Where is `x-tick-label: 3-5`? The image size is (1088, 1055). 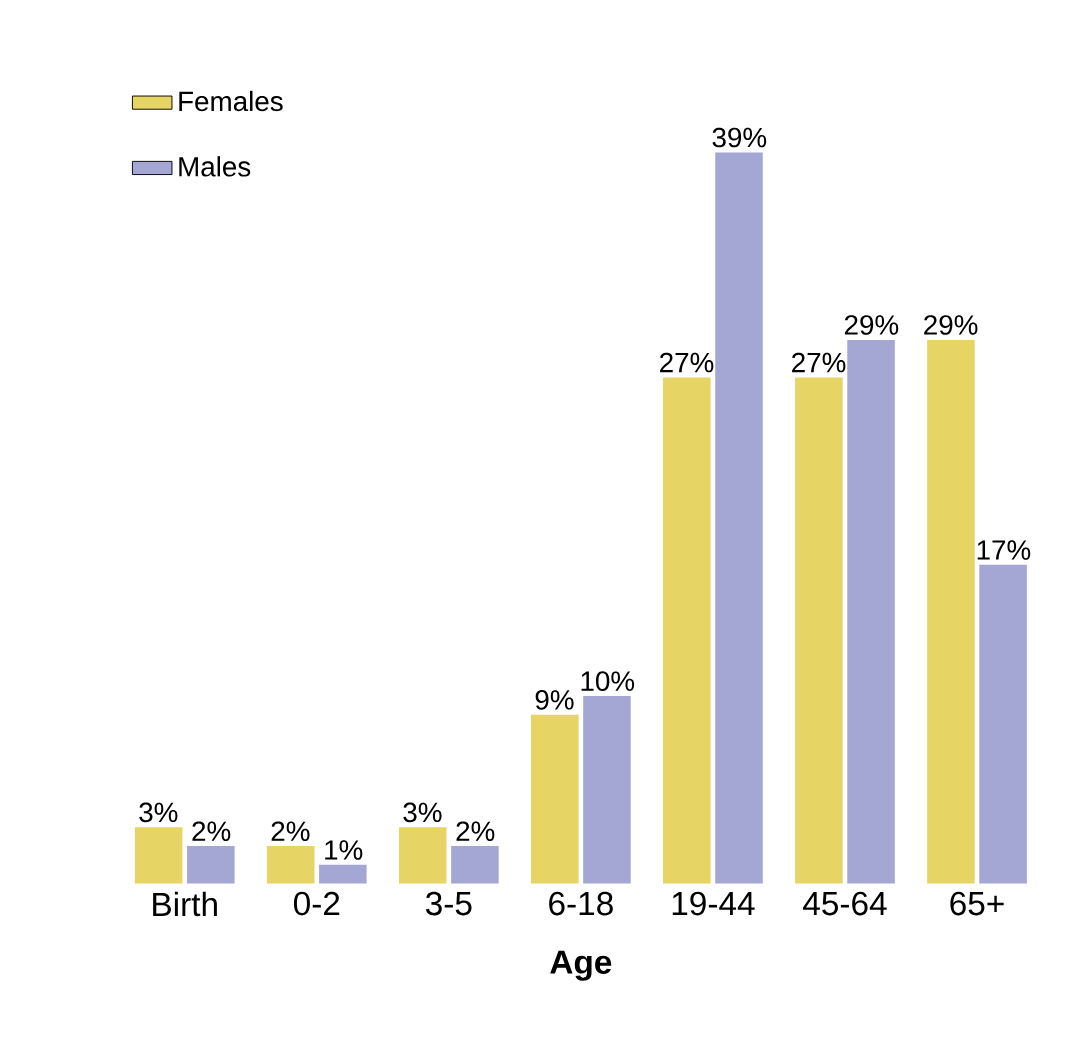 x-tick-label: 3-5 is located at coordinates (448, 903).